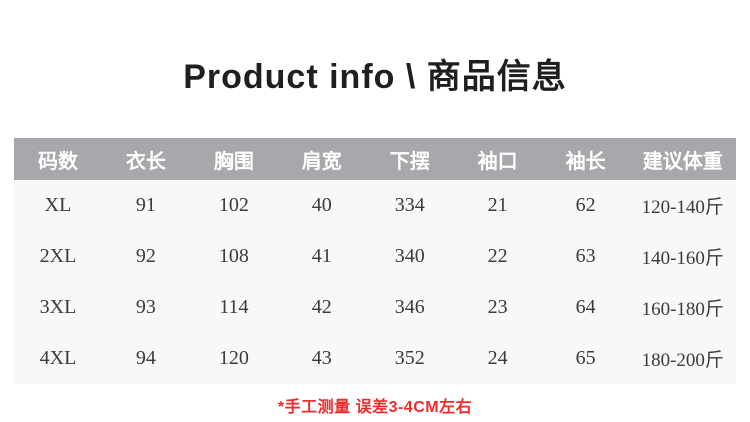  I want to click on table-row-4xl: 4XL 94 120 43 352 24 65 180-200斤, so click(375, 358).